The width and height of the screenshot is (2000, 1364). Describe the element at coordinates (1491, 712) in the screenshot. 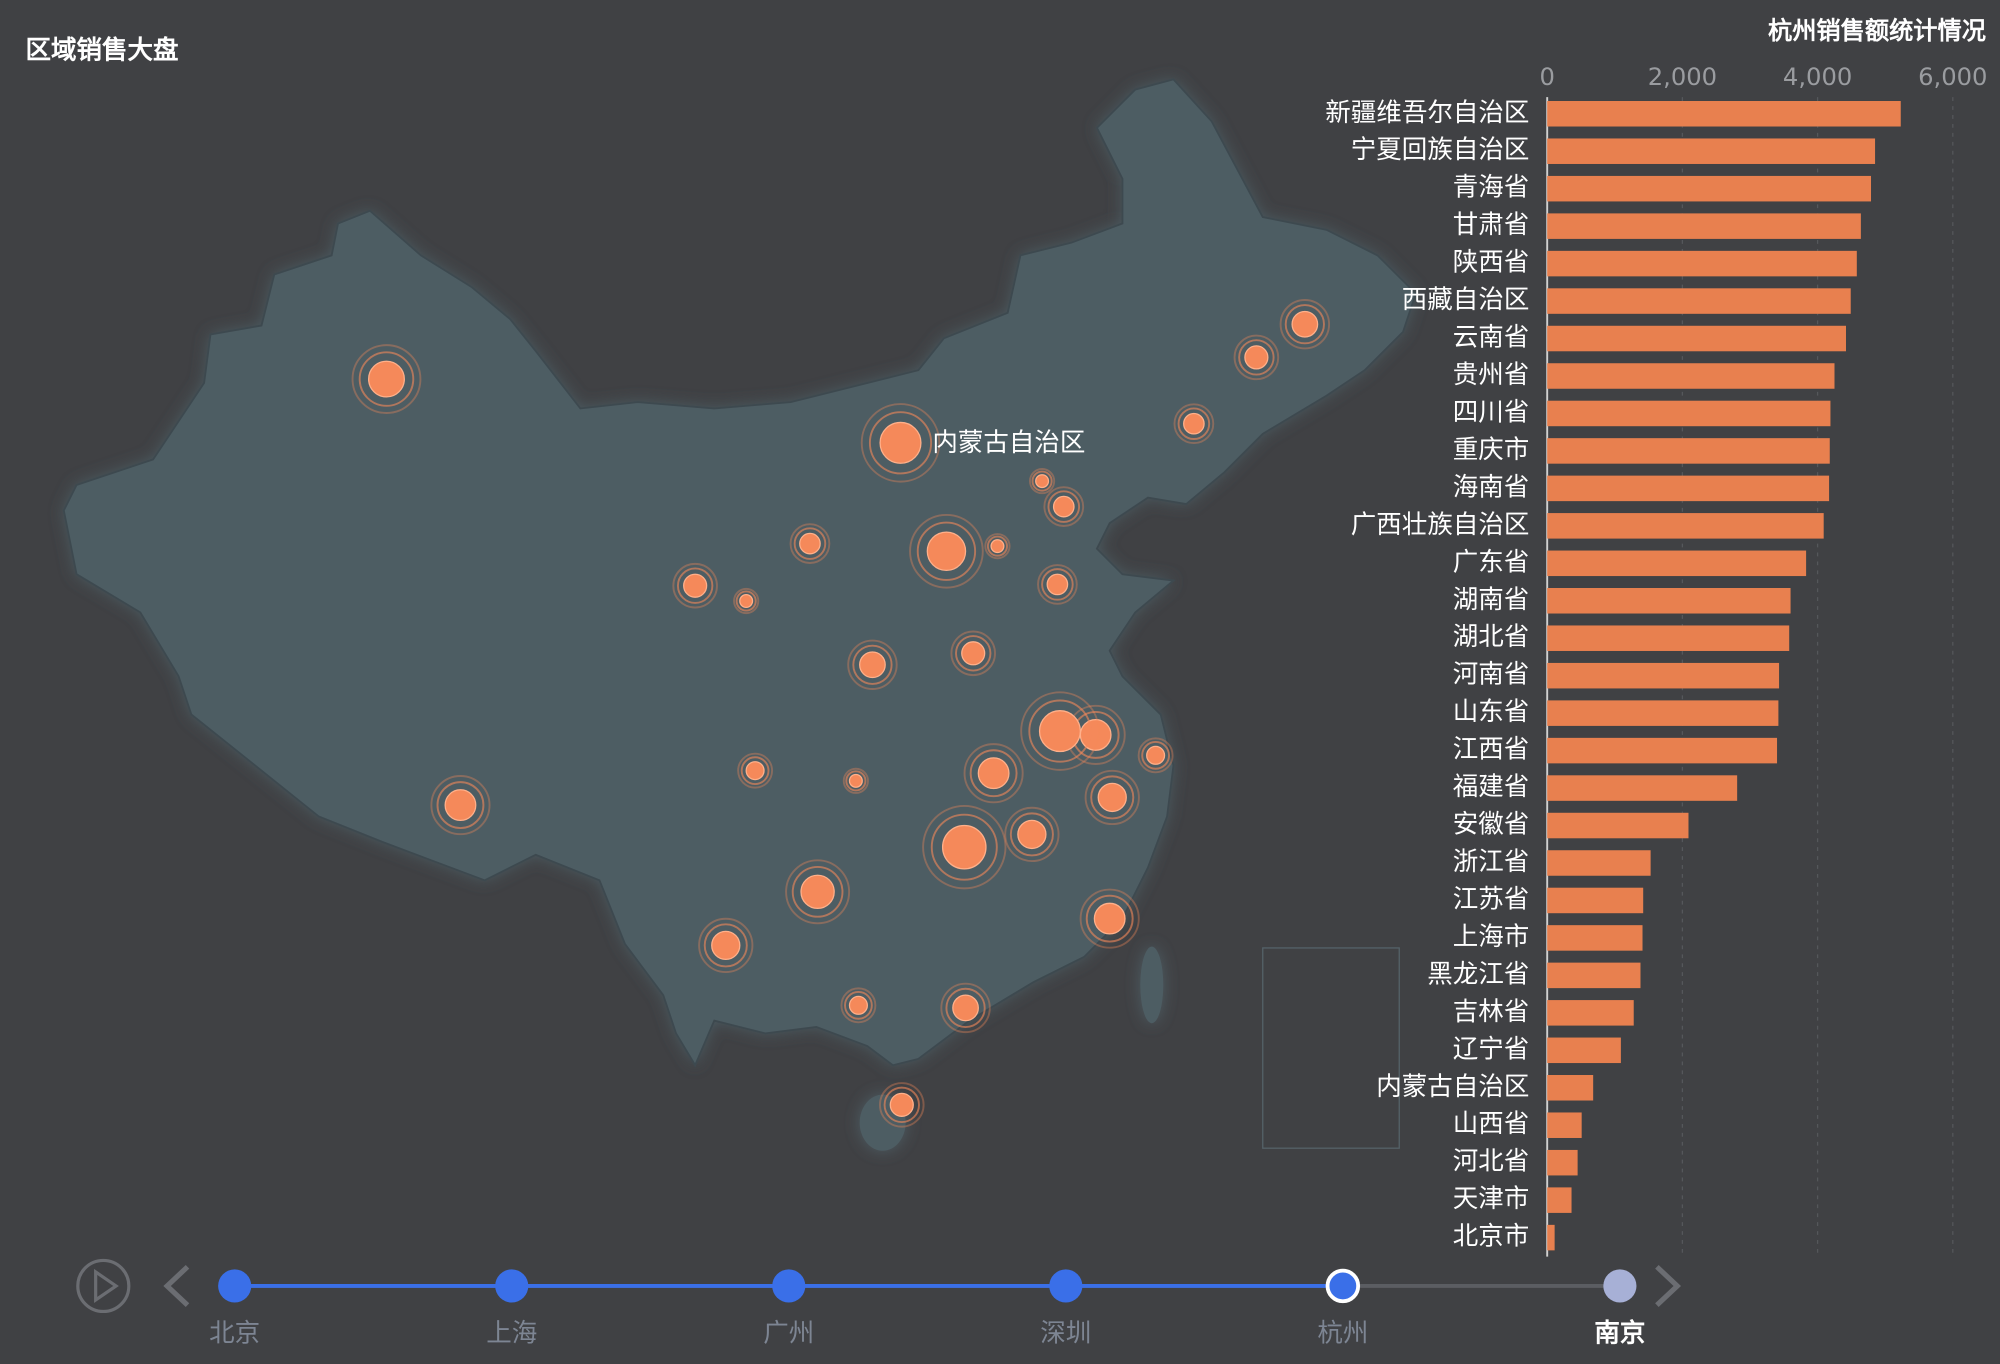

I see `y-tick-label: 山东省` at that location.